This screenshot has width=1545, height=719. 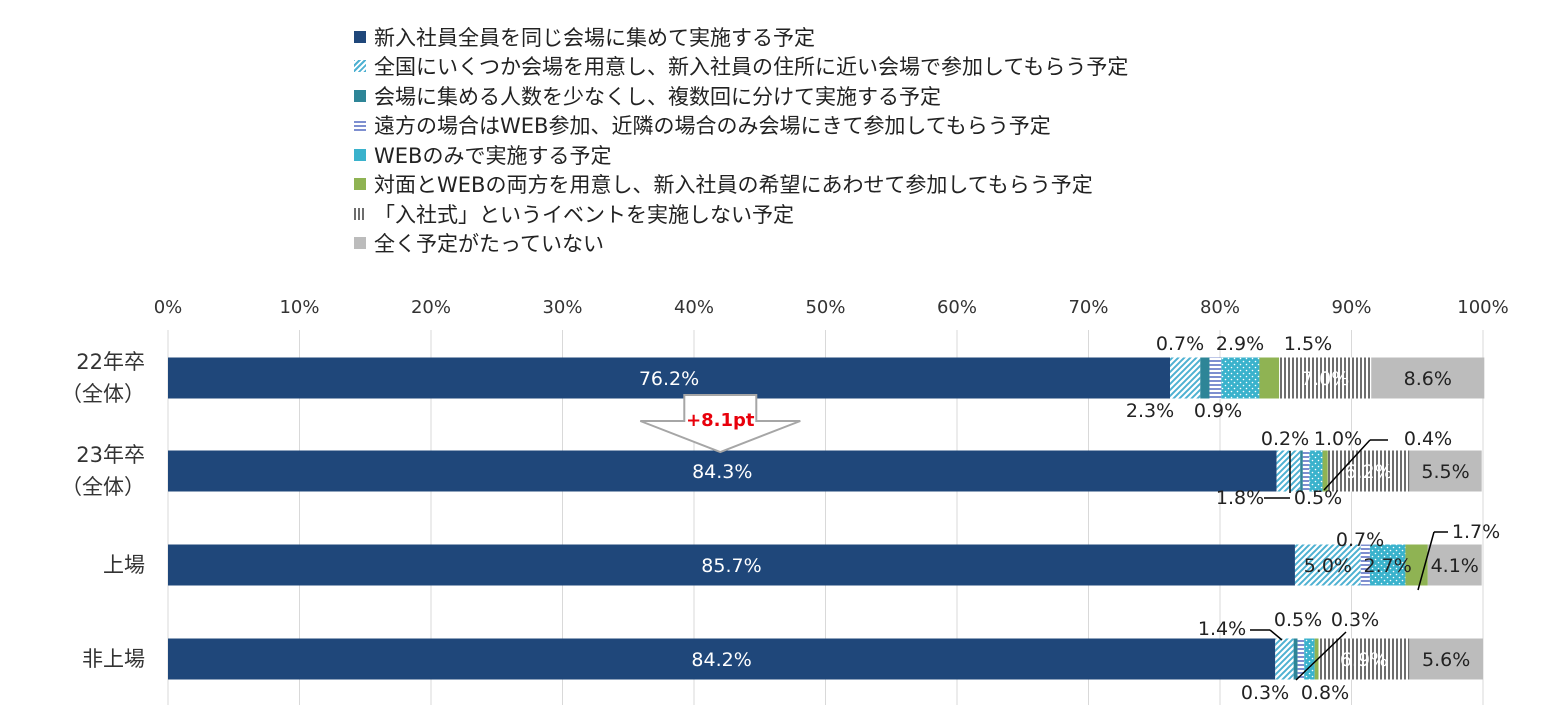 I want to click on change-arrow, so click(x=720, y=424).